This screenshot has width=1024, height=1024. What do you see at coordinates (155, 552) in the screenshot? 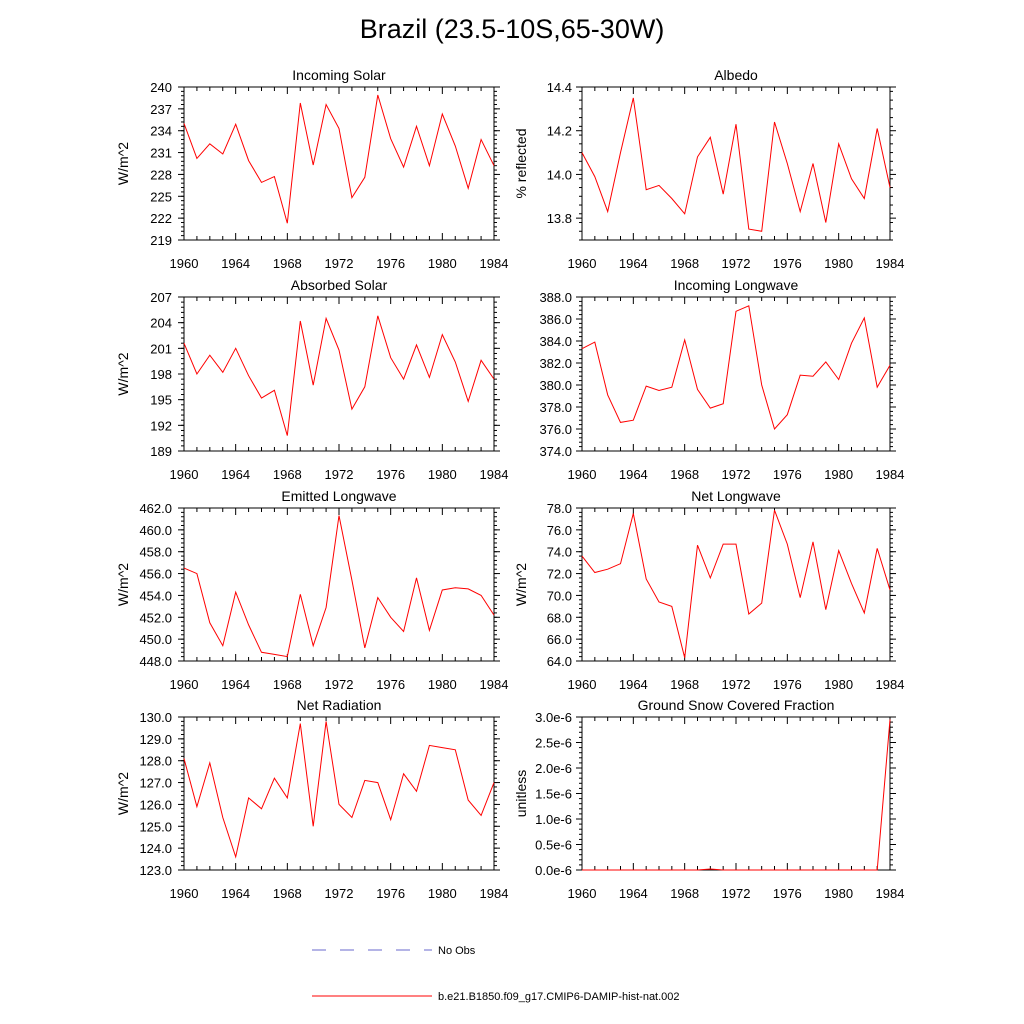
I see `y-tick-label: 458.0` at bounding box center [155, 552].